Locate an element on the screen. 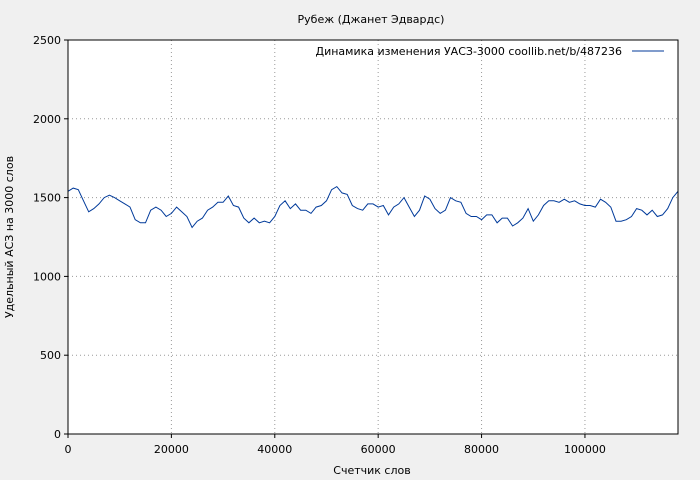 This screenshot has height=480, width=700. y-tick-label: 1000 is located at coordinates (47, 276).